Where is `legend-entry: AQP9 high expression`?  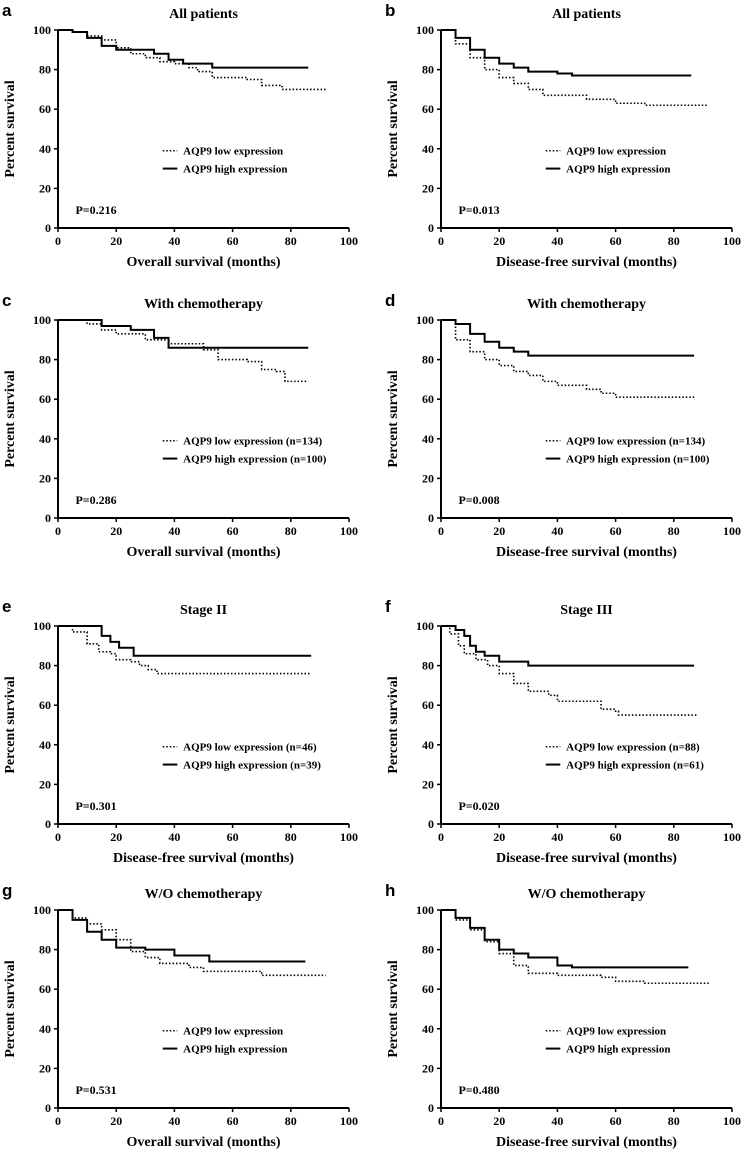
legend-entry: AQP9 high expression is located at coordinates (618, 170).